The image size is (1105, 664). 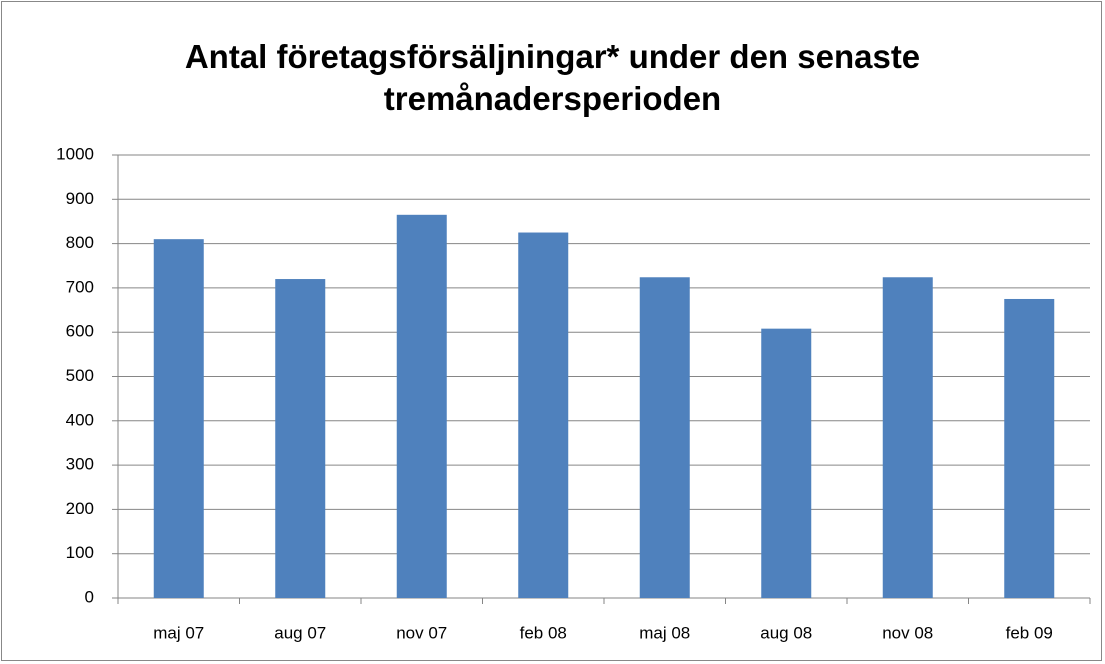 I want to click on y-tick-label: 0, so click(x=89, y=596).